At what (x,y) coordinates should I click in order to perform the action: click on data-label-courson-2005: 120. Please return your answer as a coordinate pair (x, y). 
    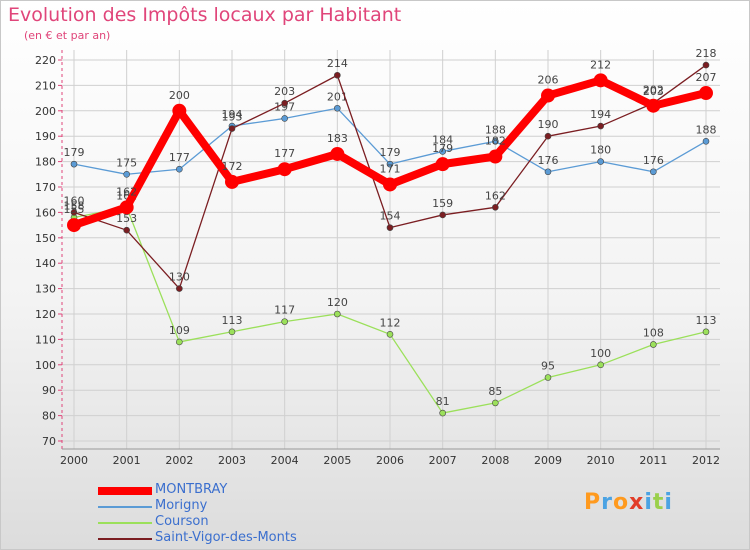
    Looking at the image, I should click on (337, 302).